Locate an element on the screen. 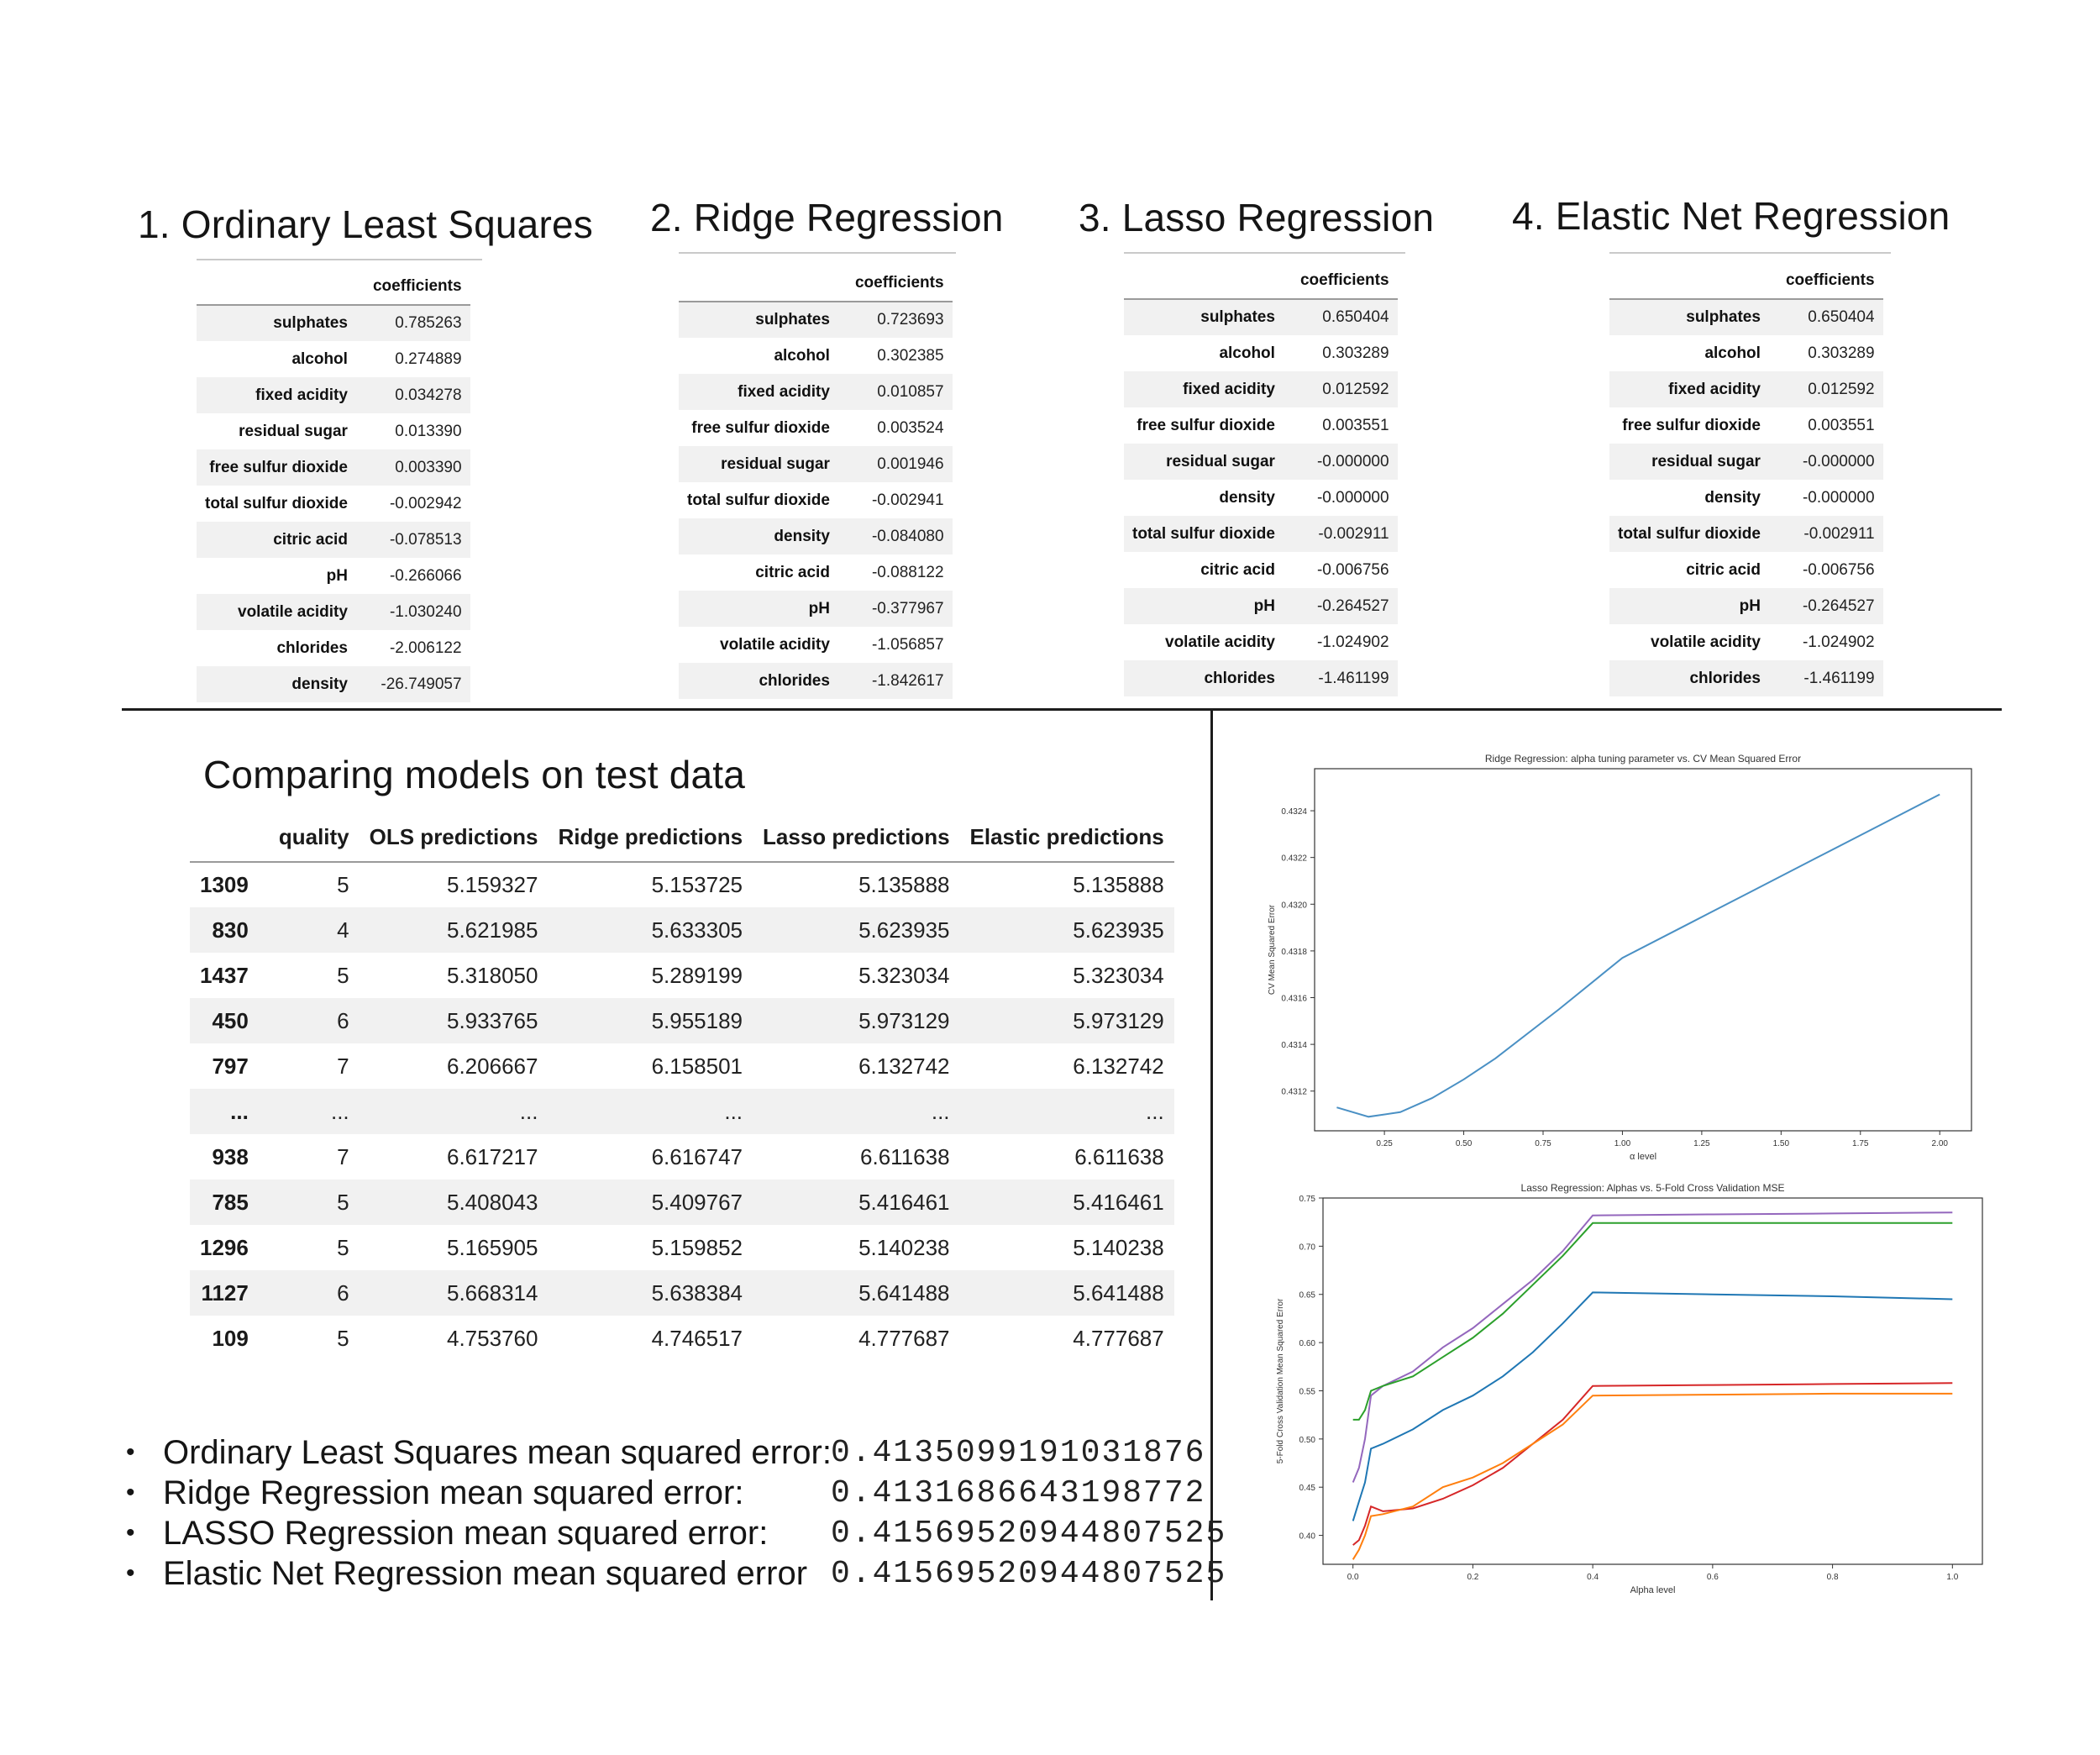 The height and width of the screenshot is (1755, 2100). table-row: density -0.000000 is located at coordinates (1261, 498).